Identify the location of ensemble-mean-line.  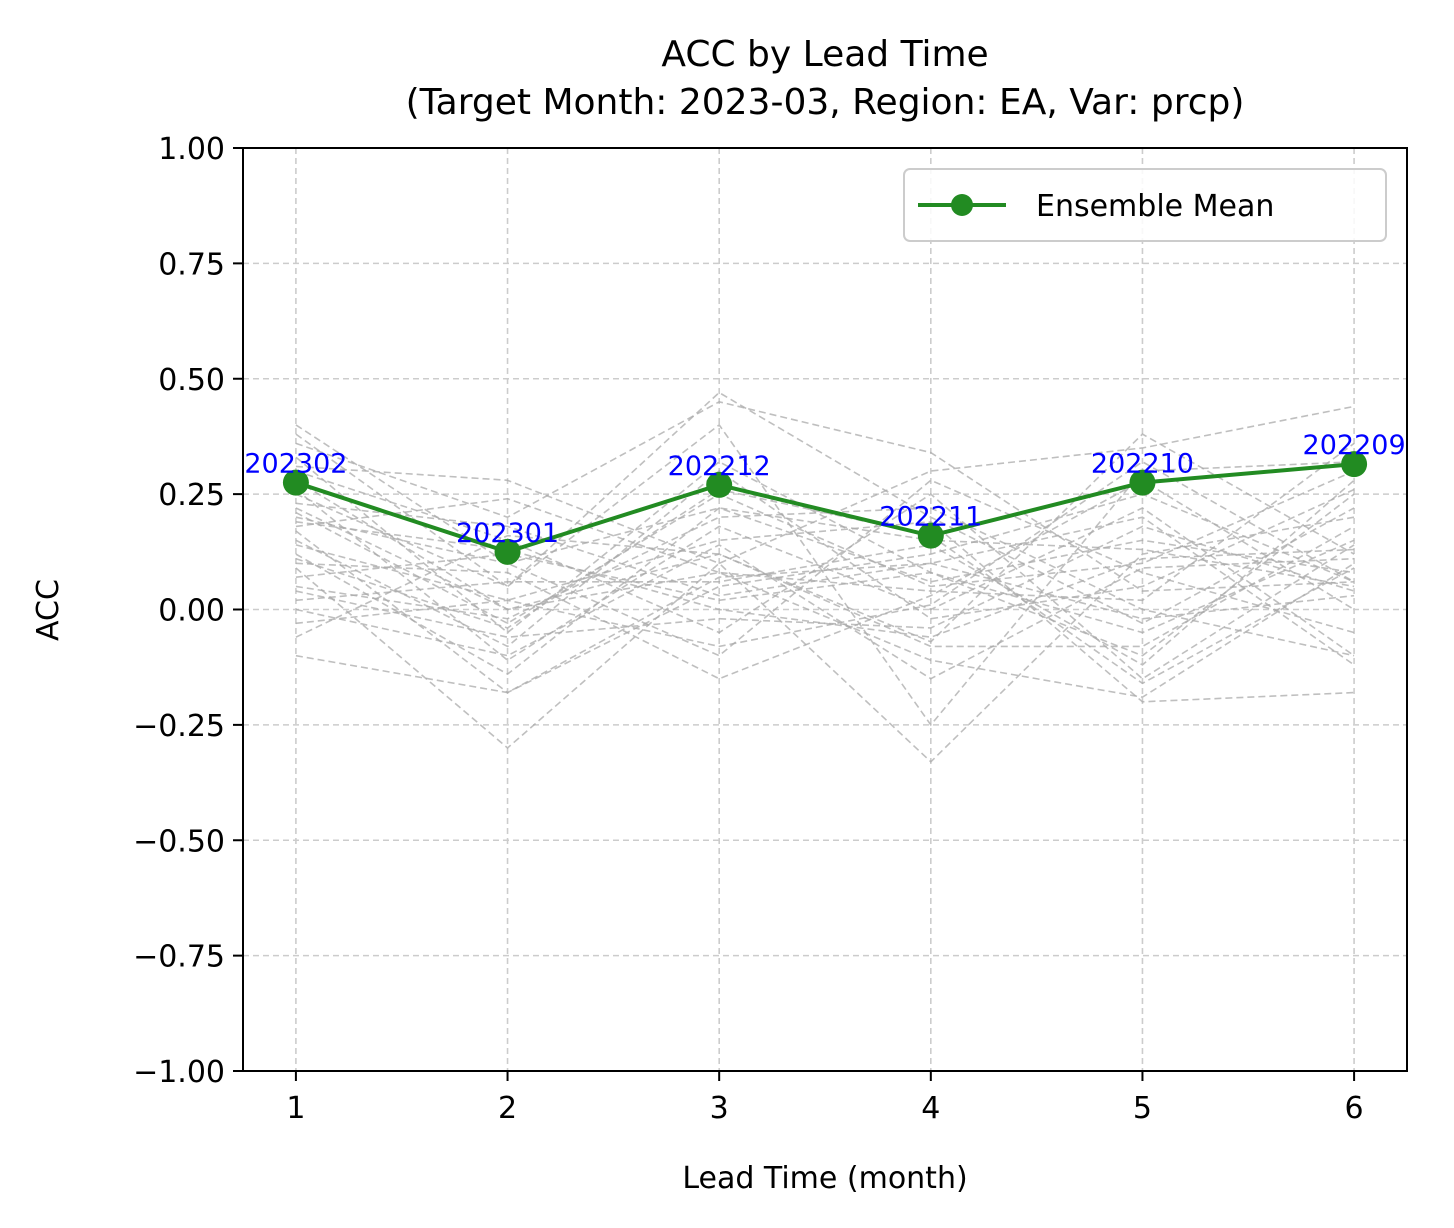
(825, 508).